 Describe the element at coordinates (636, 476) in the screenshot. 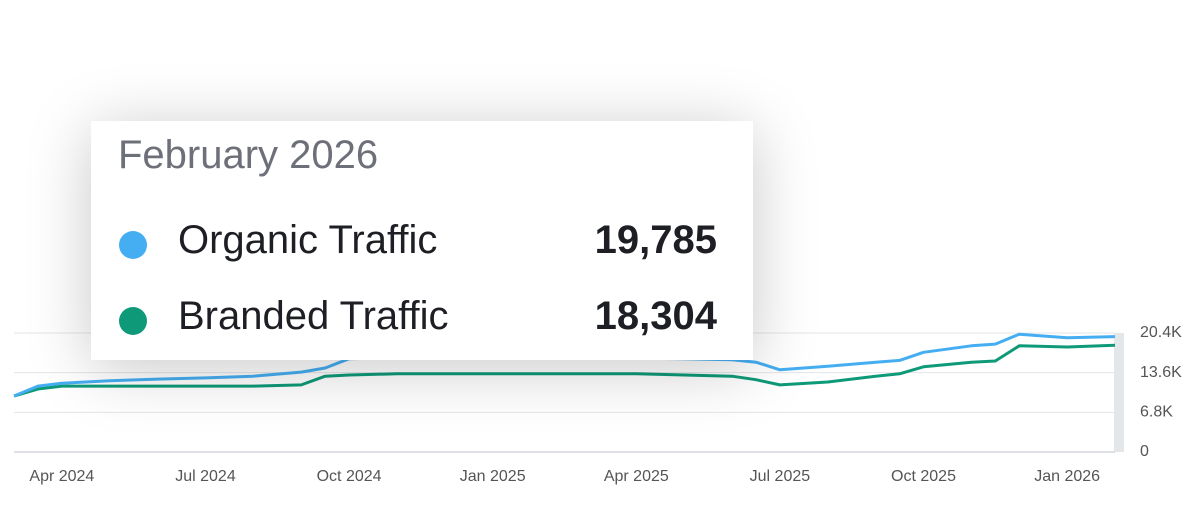

I see `x-tick-label: Apr 2025` at that location.